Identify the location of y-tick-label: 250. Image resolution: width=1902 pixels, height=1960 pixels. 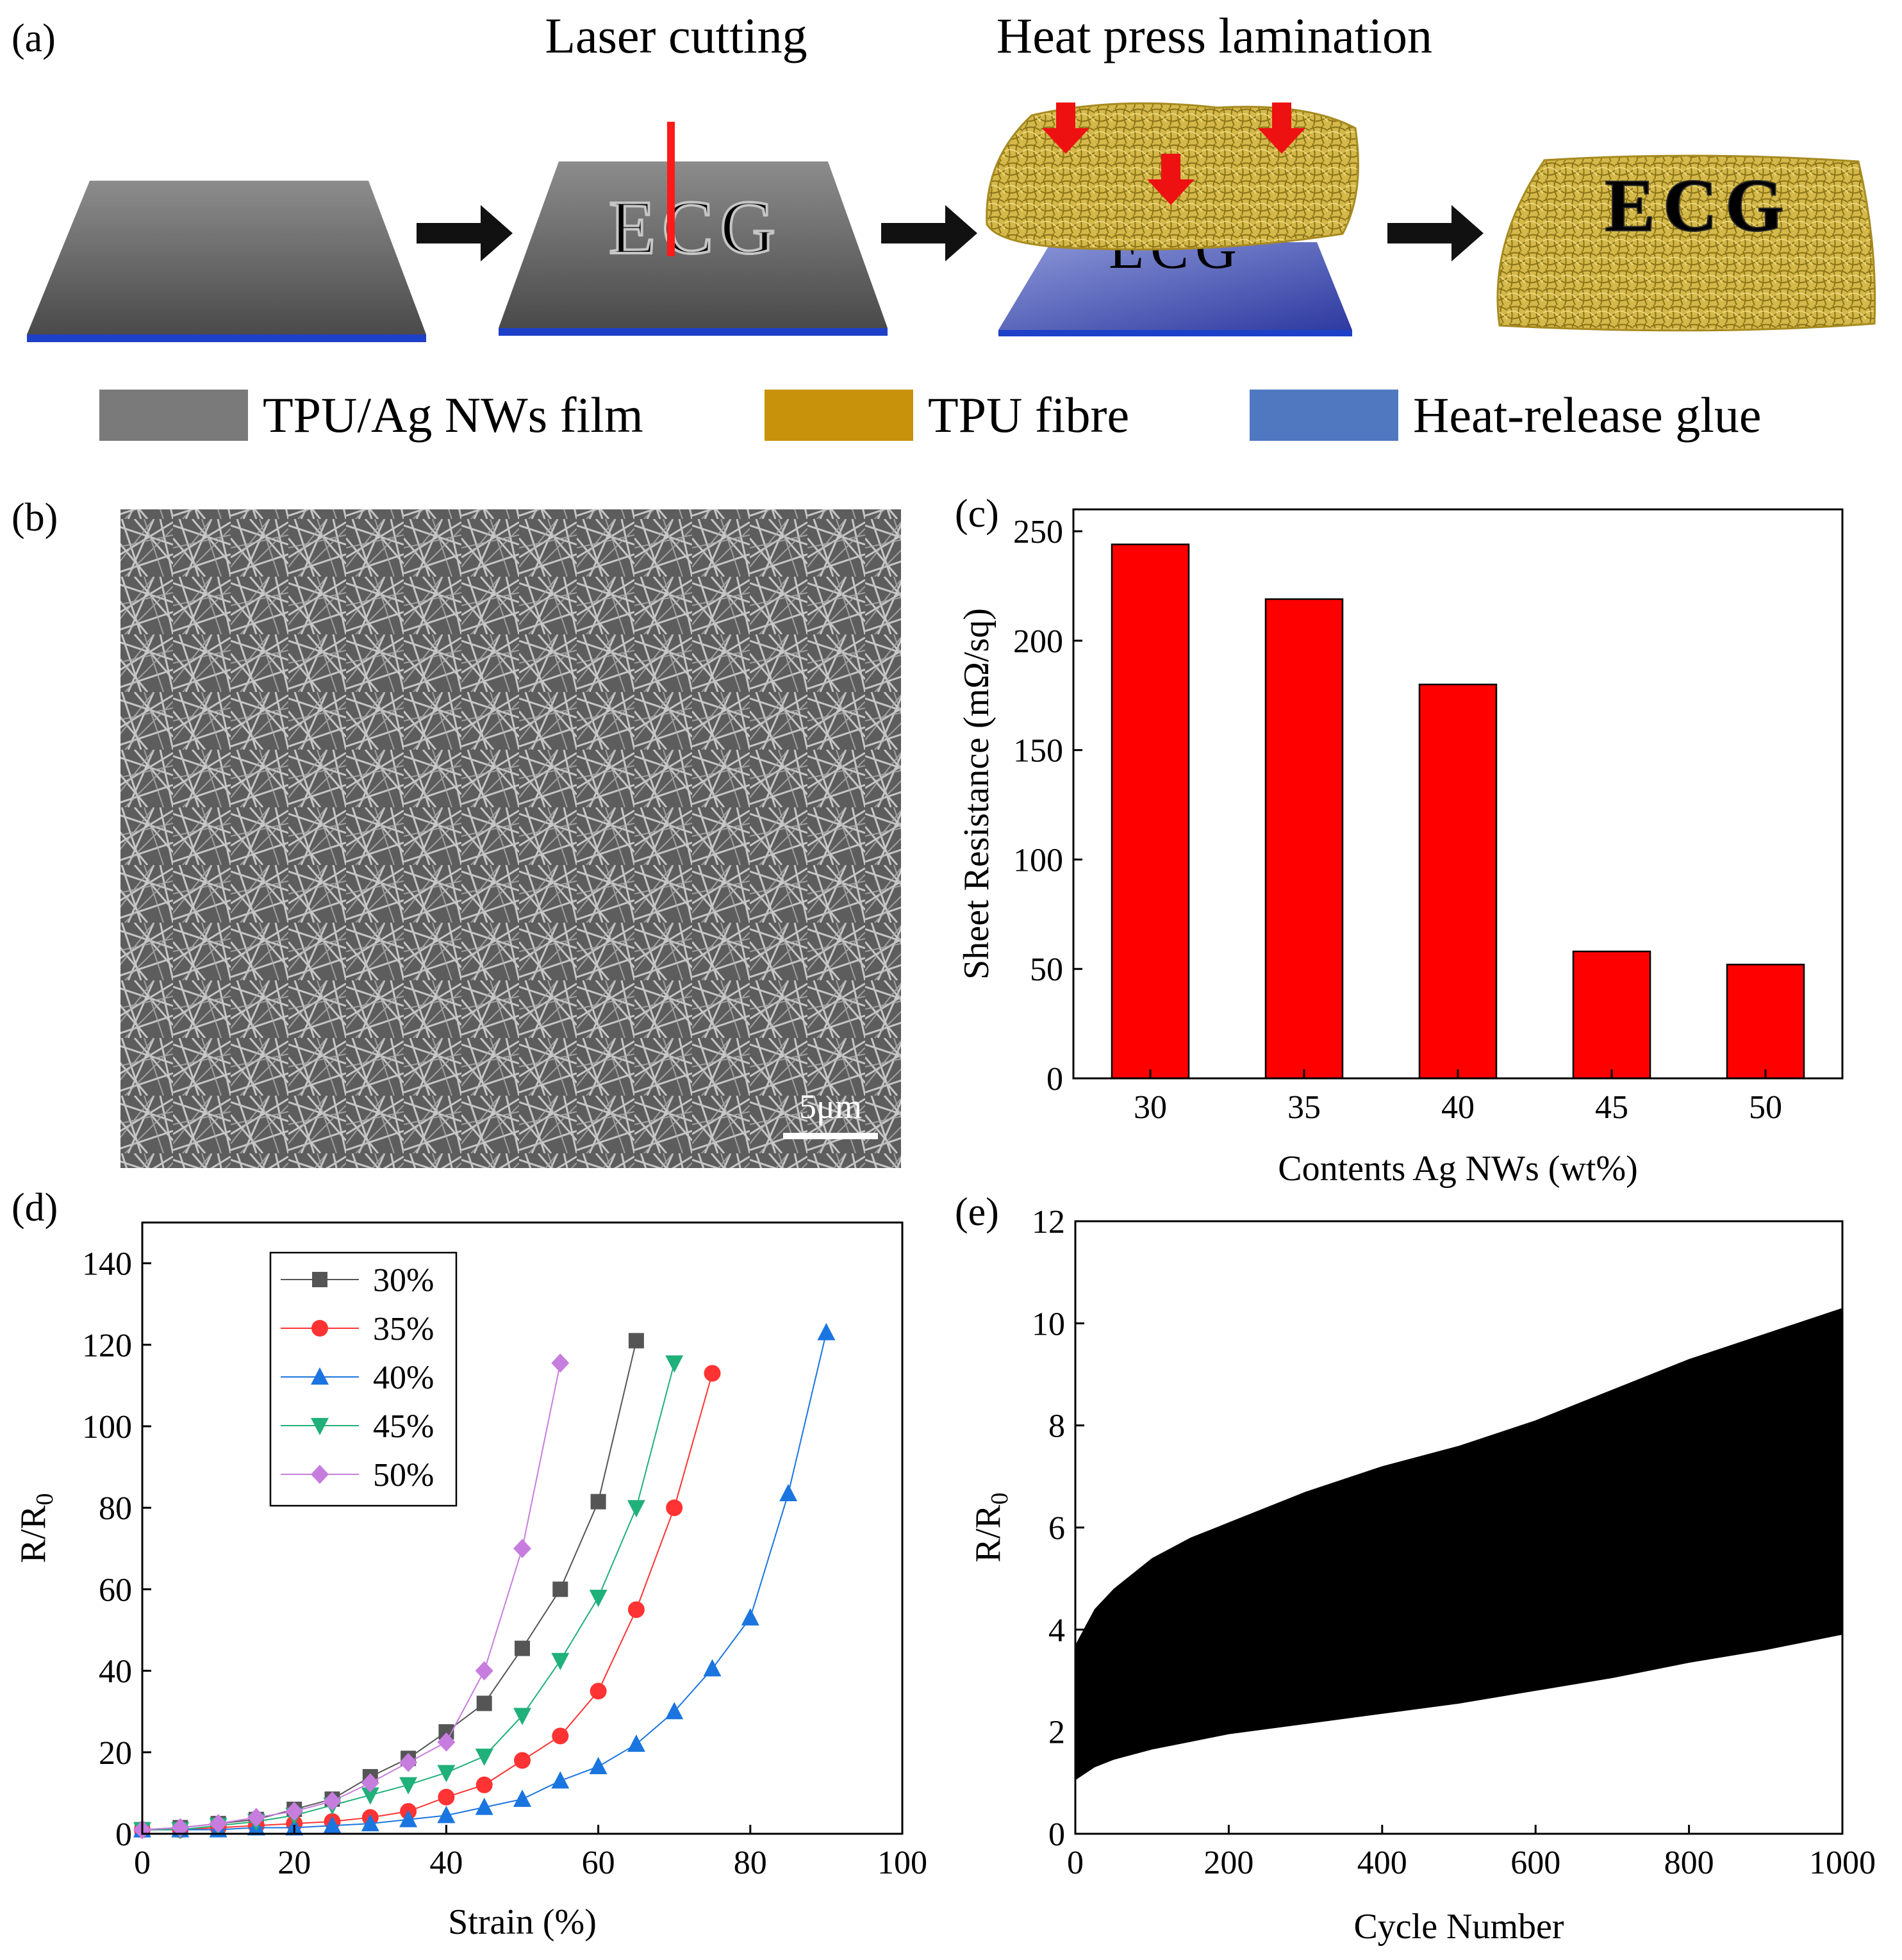
(1038, 532).